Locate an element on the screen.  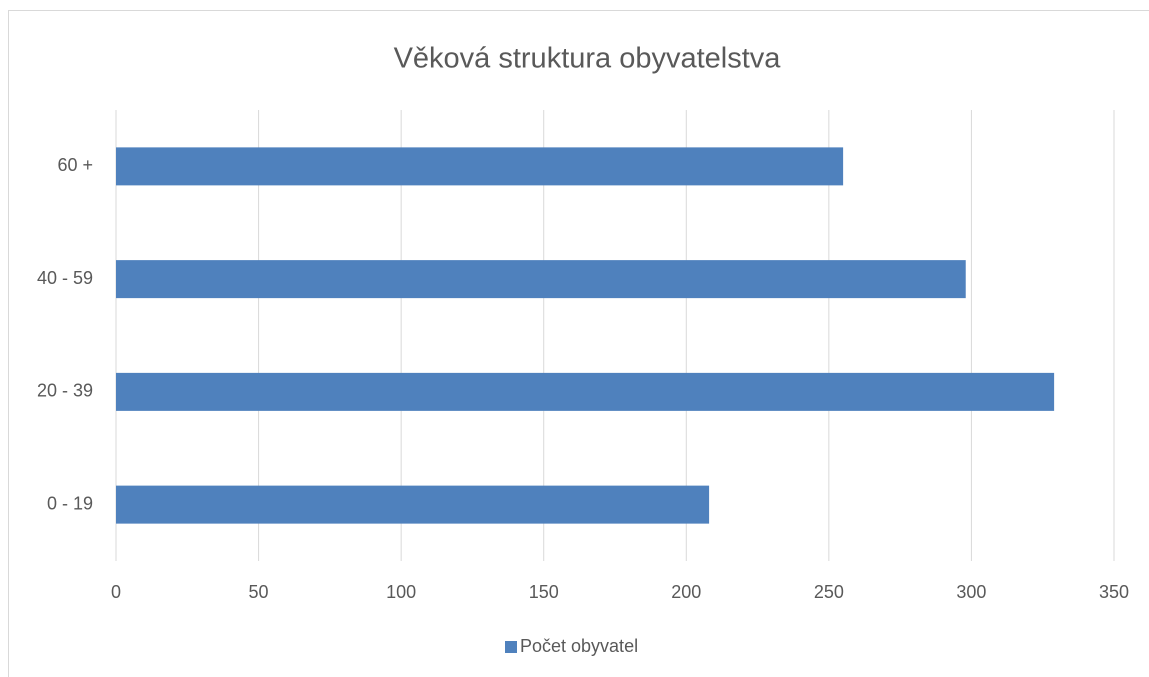
y-tick-label: 40 - 59 is located at coordinates (65, 278).